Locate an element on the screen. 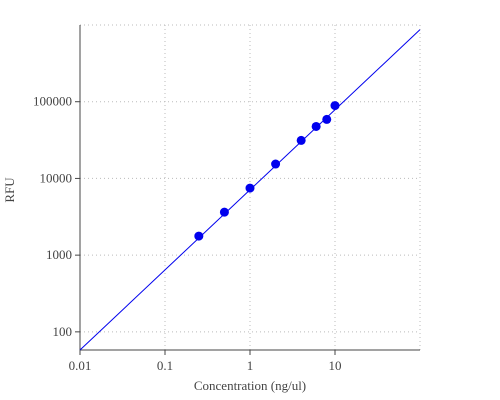  x-tick-label: 10 is located at coordinates (335, 365).